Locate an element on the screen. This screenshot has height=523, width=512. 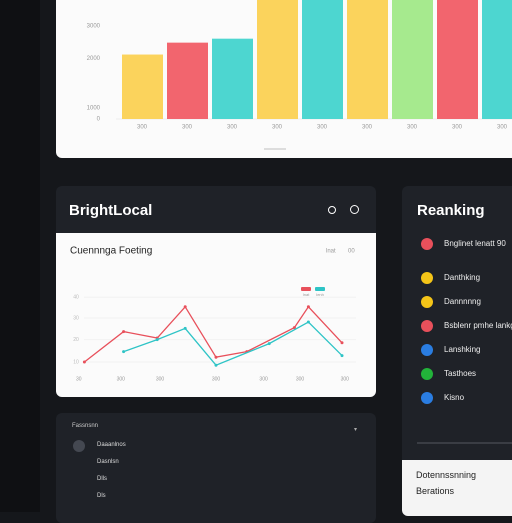
header-label: lnat is located at coordinates (331, 252).